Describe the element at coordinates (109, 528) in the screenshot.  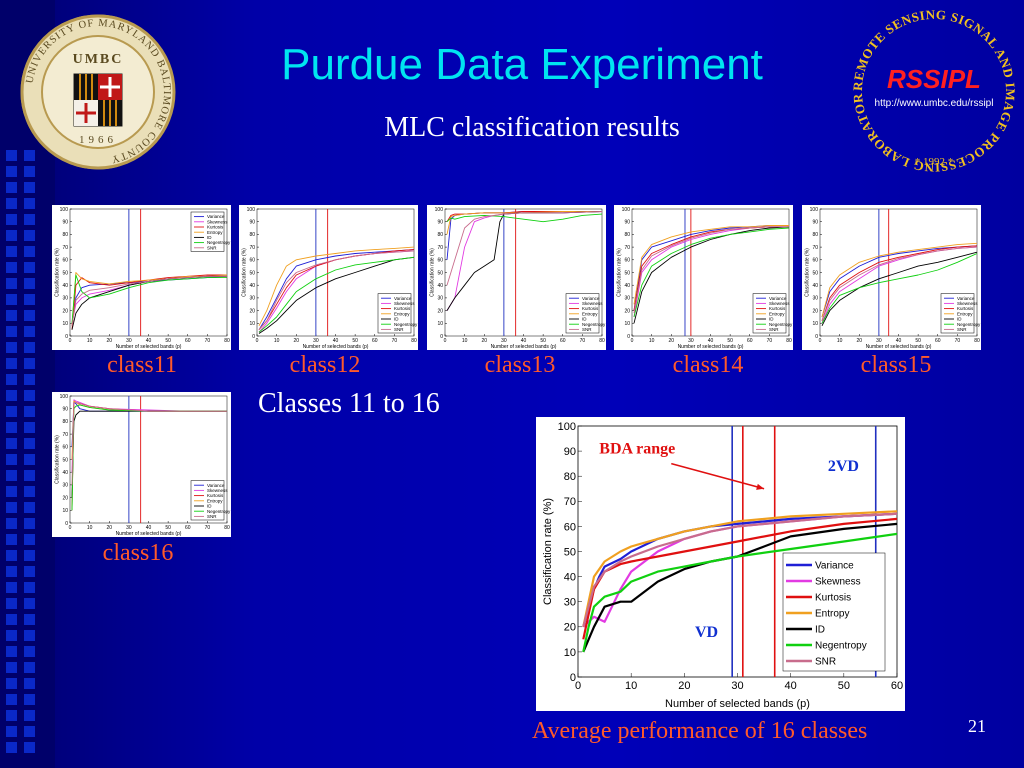
I see `x-tick-label: 20` at that location.